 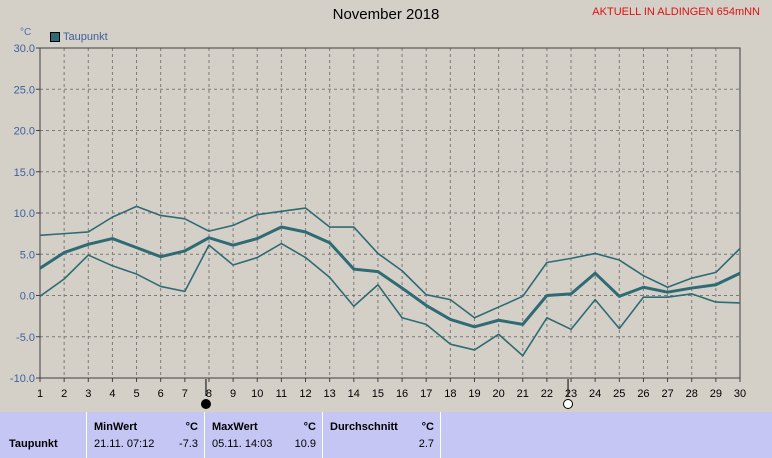 What do you see at coordinates (716, 394) in the screenshot?
I see `x-tick-label: 29` at bounding box center [716, 394].